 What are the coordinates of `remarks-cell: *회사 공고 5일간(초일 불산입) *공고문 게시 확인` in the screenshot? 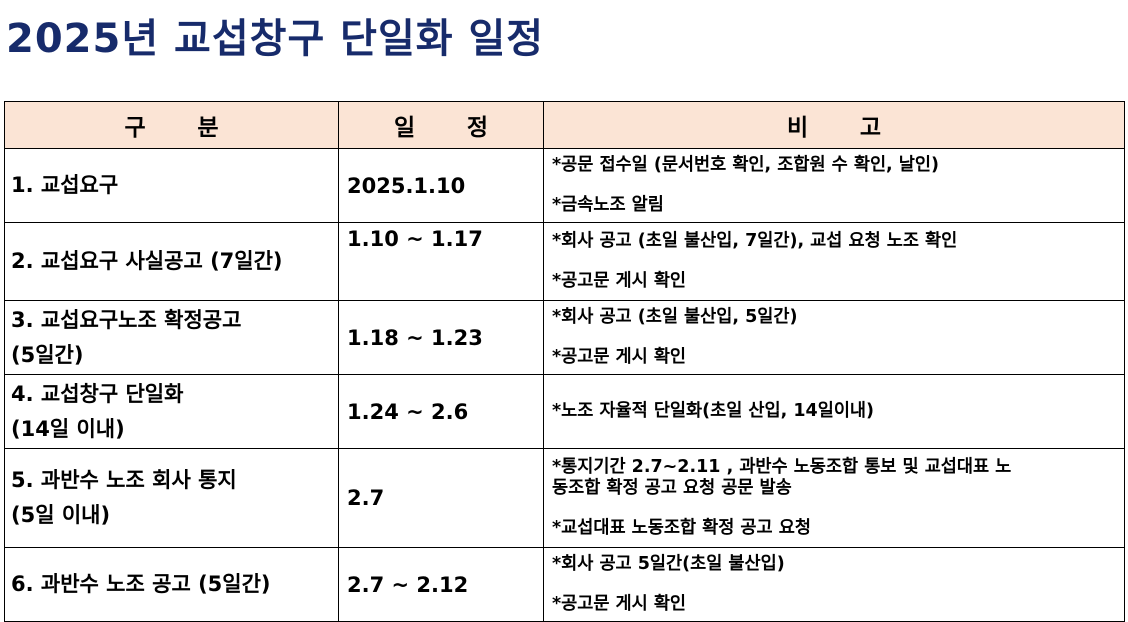 It's located at (834, 584).